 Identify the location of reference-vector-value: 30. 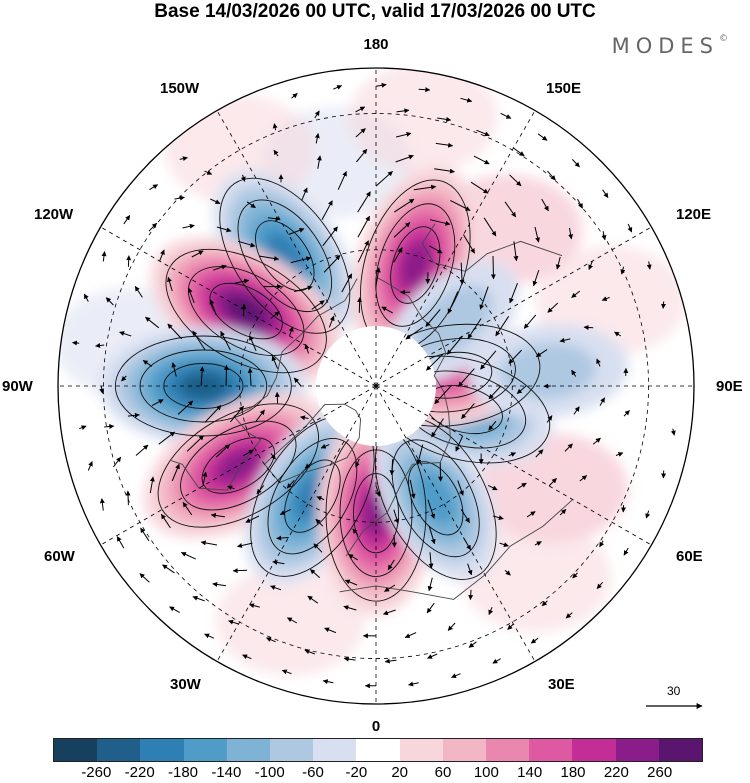
(674, 691).